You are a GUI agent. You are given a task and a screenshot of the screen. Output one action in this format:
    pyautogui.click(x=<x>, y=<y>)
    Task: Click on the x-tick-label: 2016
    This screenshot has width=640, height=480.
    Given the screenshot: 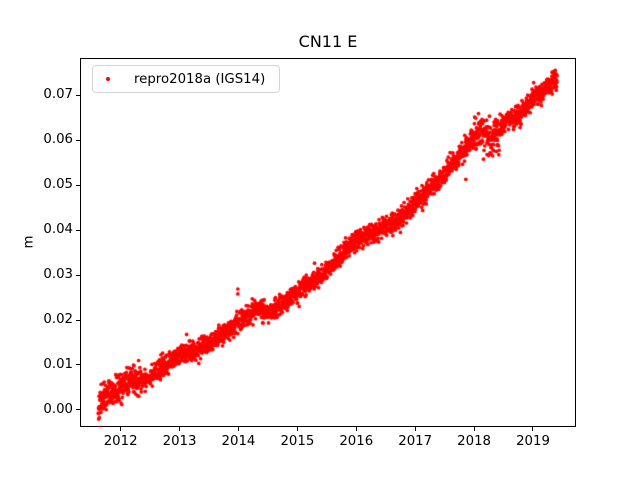 What is the action you would take?
    pyautogui.click(x=356, y=441)
    